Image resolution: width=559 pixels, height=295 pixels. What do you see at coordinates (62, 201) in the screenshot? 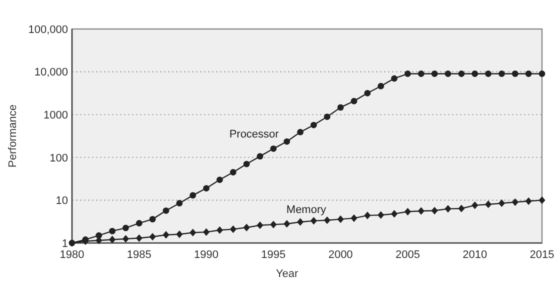
I see `y-tick-label: 10` at bounding box center [62, 201].